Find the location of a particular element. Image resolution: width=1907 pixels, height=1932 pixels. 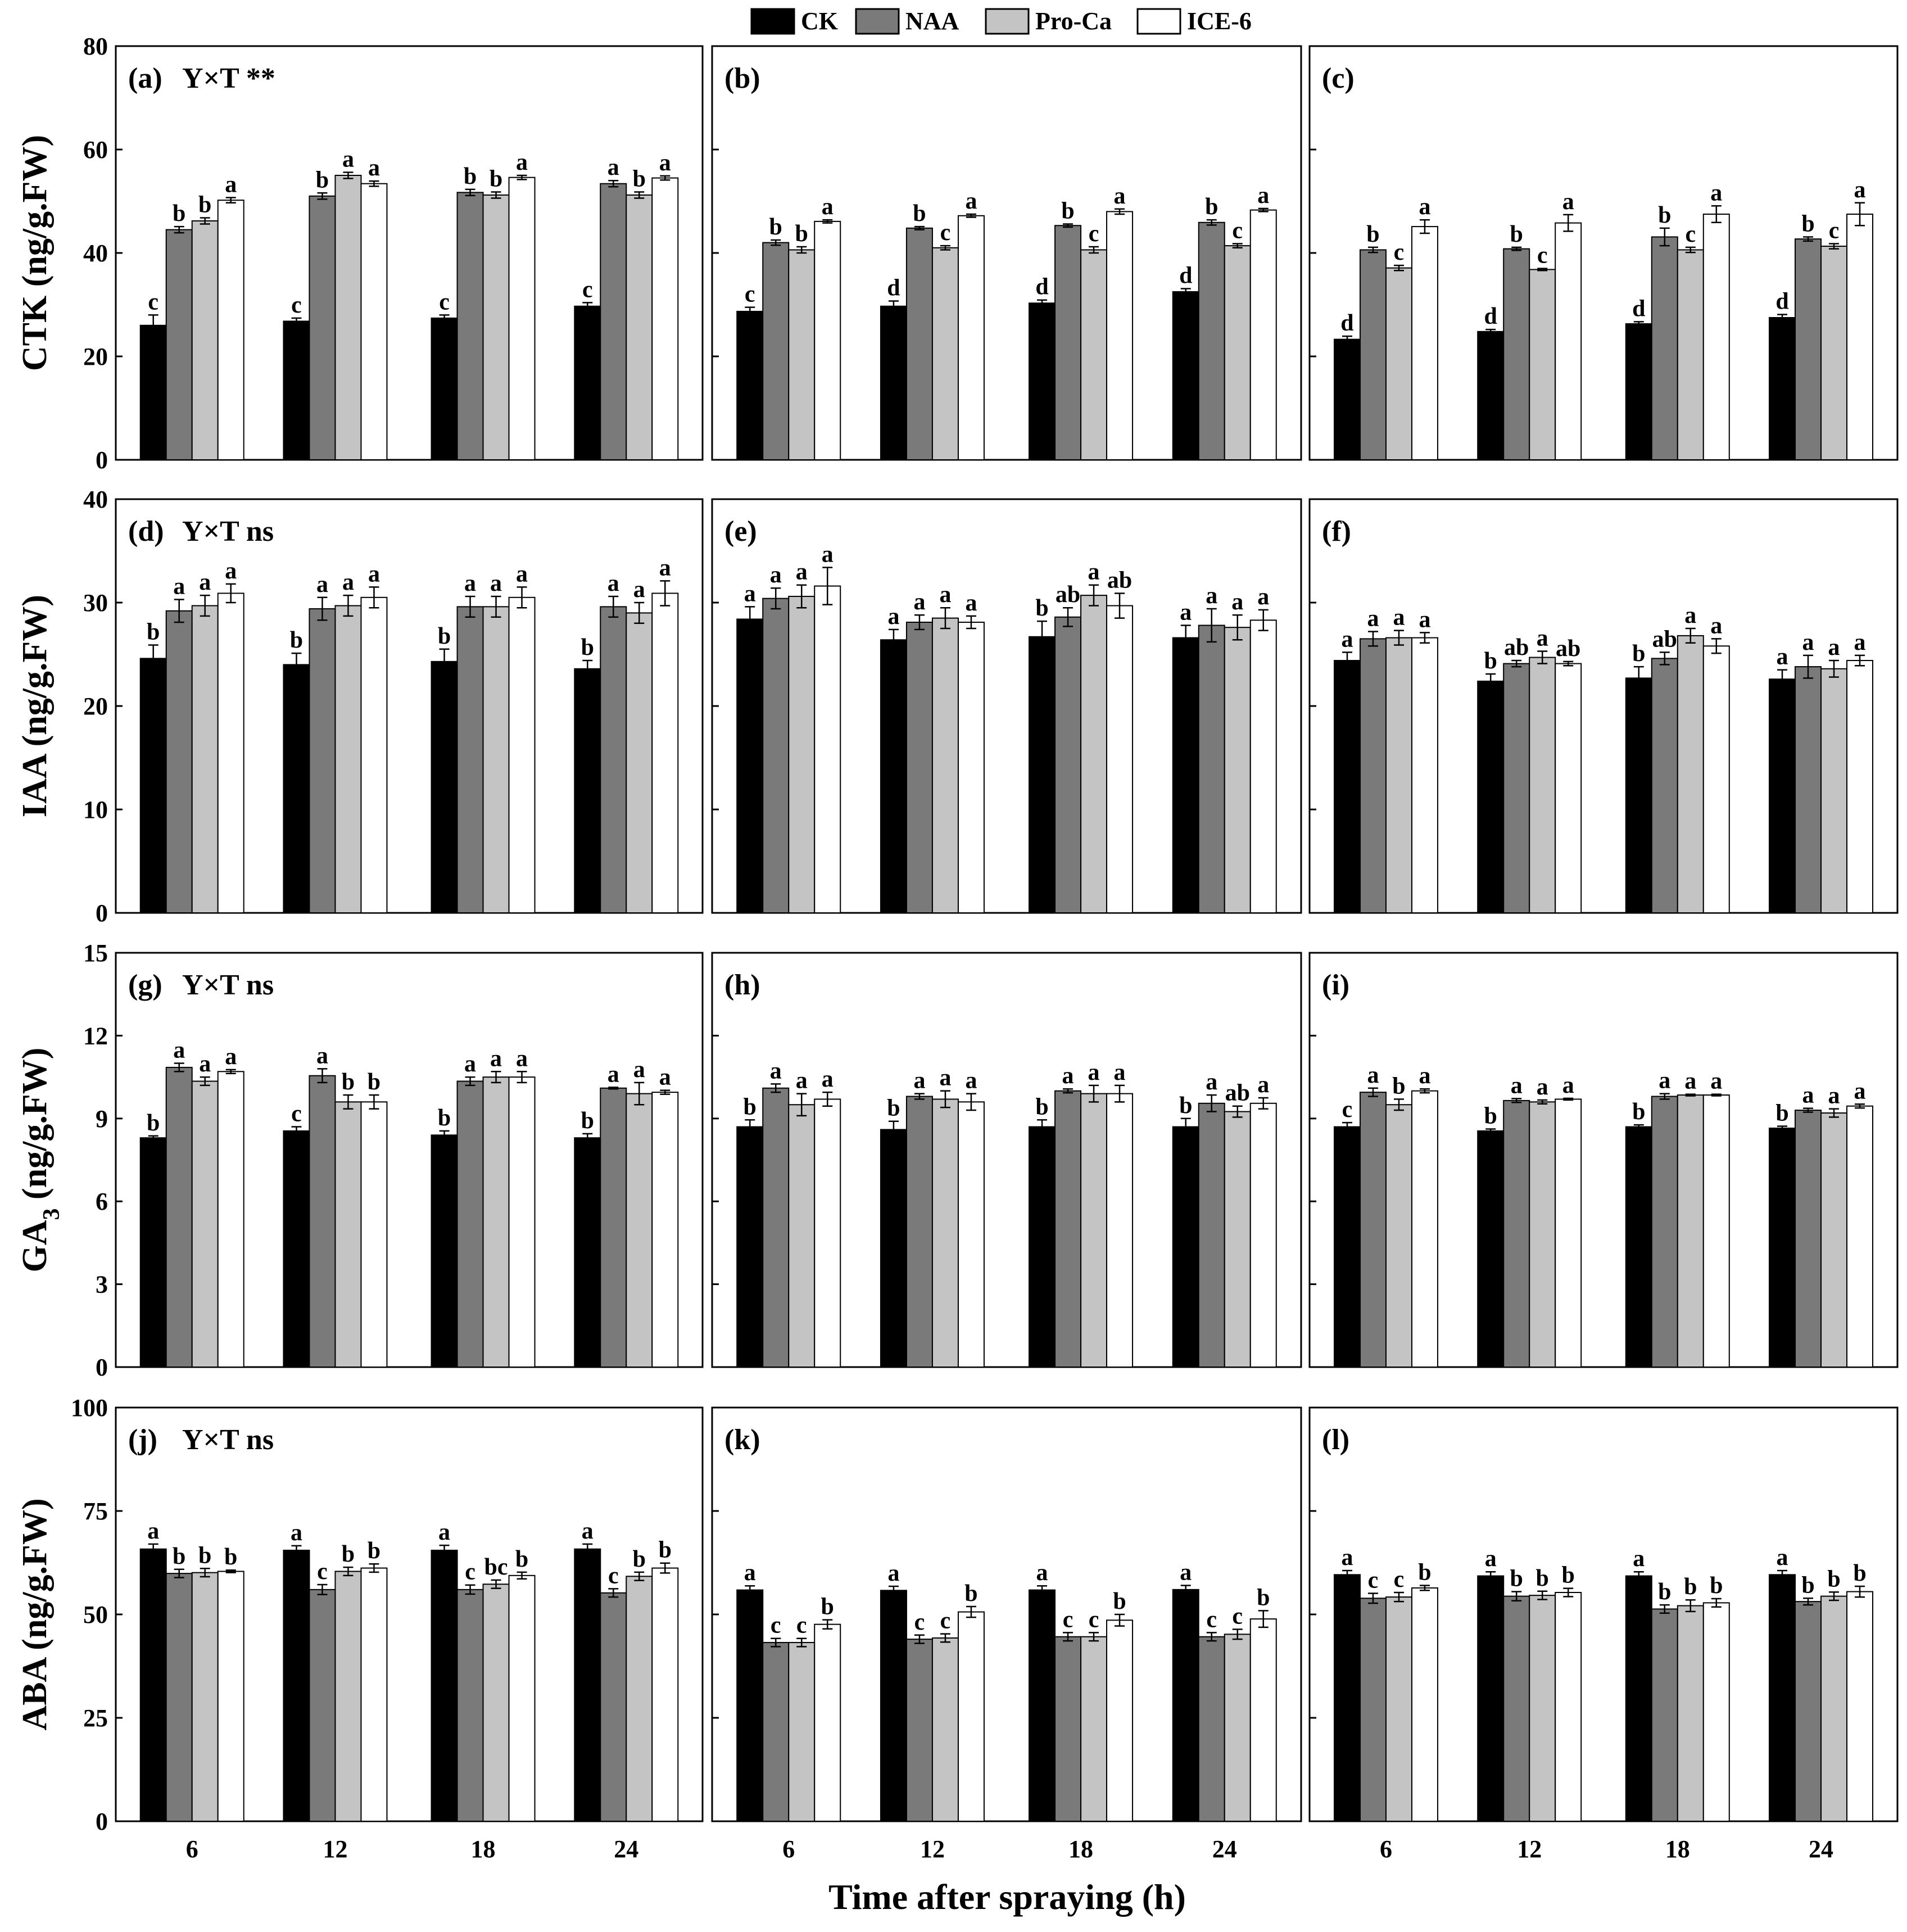

significance-letter: d is located at coordinates (1346, 323).